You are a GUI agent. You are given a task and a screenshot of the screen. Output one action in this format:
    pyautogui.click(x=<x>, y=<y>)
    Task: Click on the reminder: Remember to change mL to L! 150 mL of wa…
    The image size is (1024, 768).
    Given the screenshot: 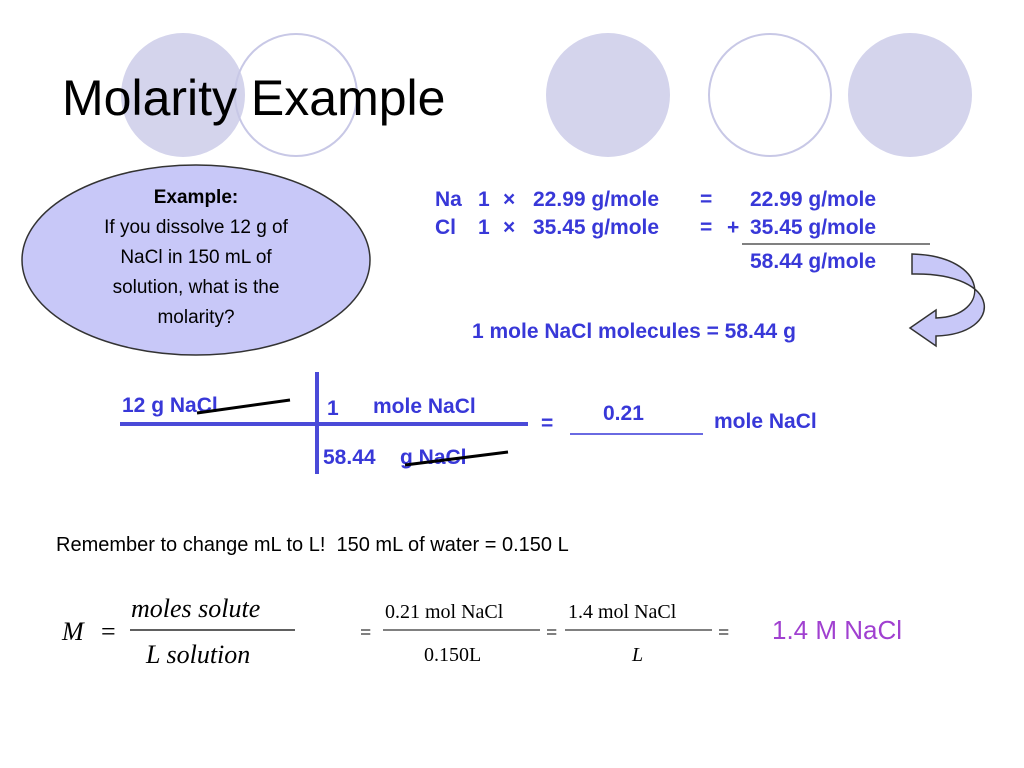 What is the action you would take?
    pyautogui.click(x=312, y=545)
    